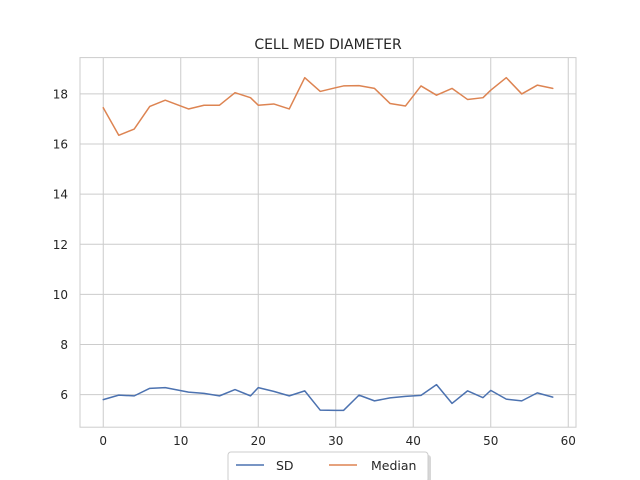 Image resolution: width=640 pixels, height=480 pixels. Describe the element at coordinates (335, 441) in the screenshot. I see `x-tick-label: 30` at that location.